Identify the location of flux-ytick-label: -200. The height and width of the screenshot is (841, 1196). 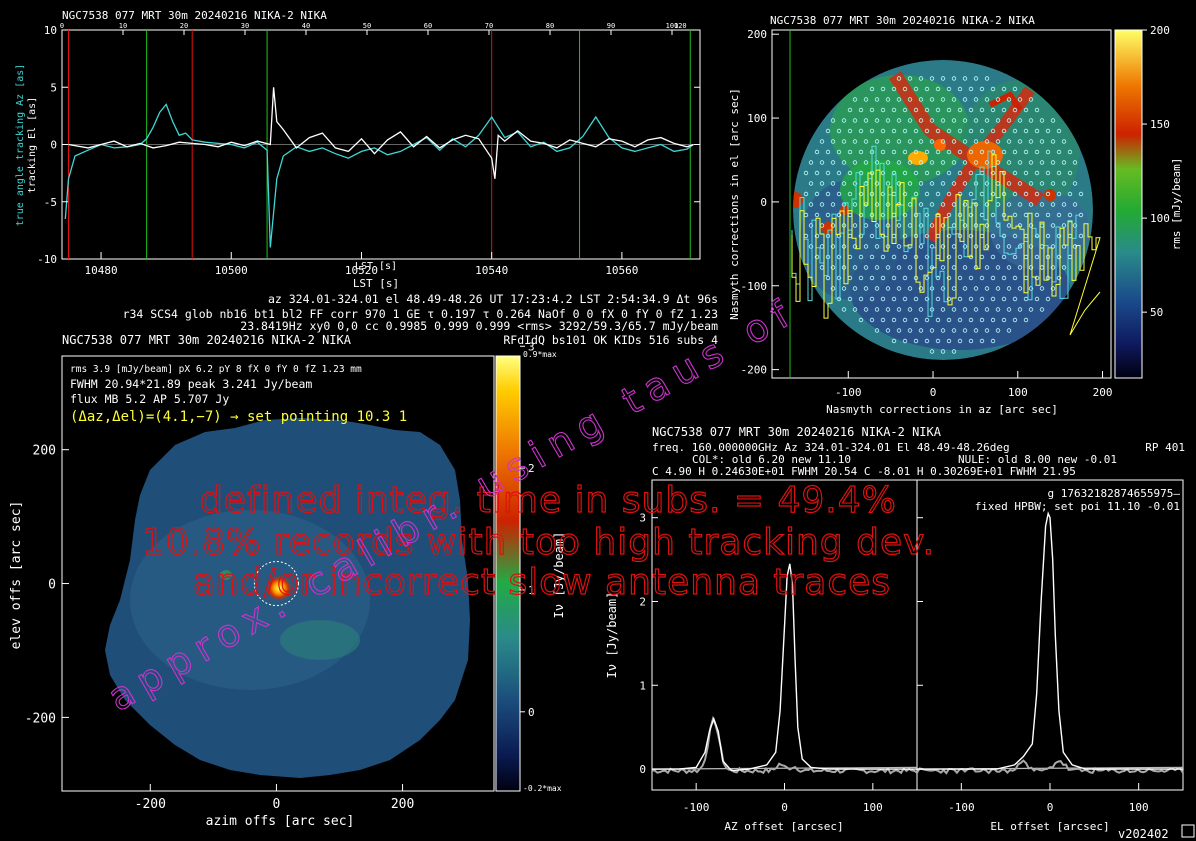
(40, 718).